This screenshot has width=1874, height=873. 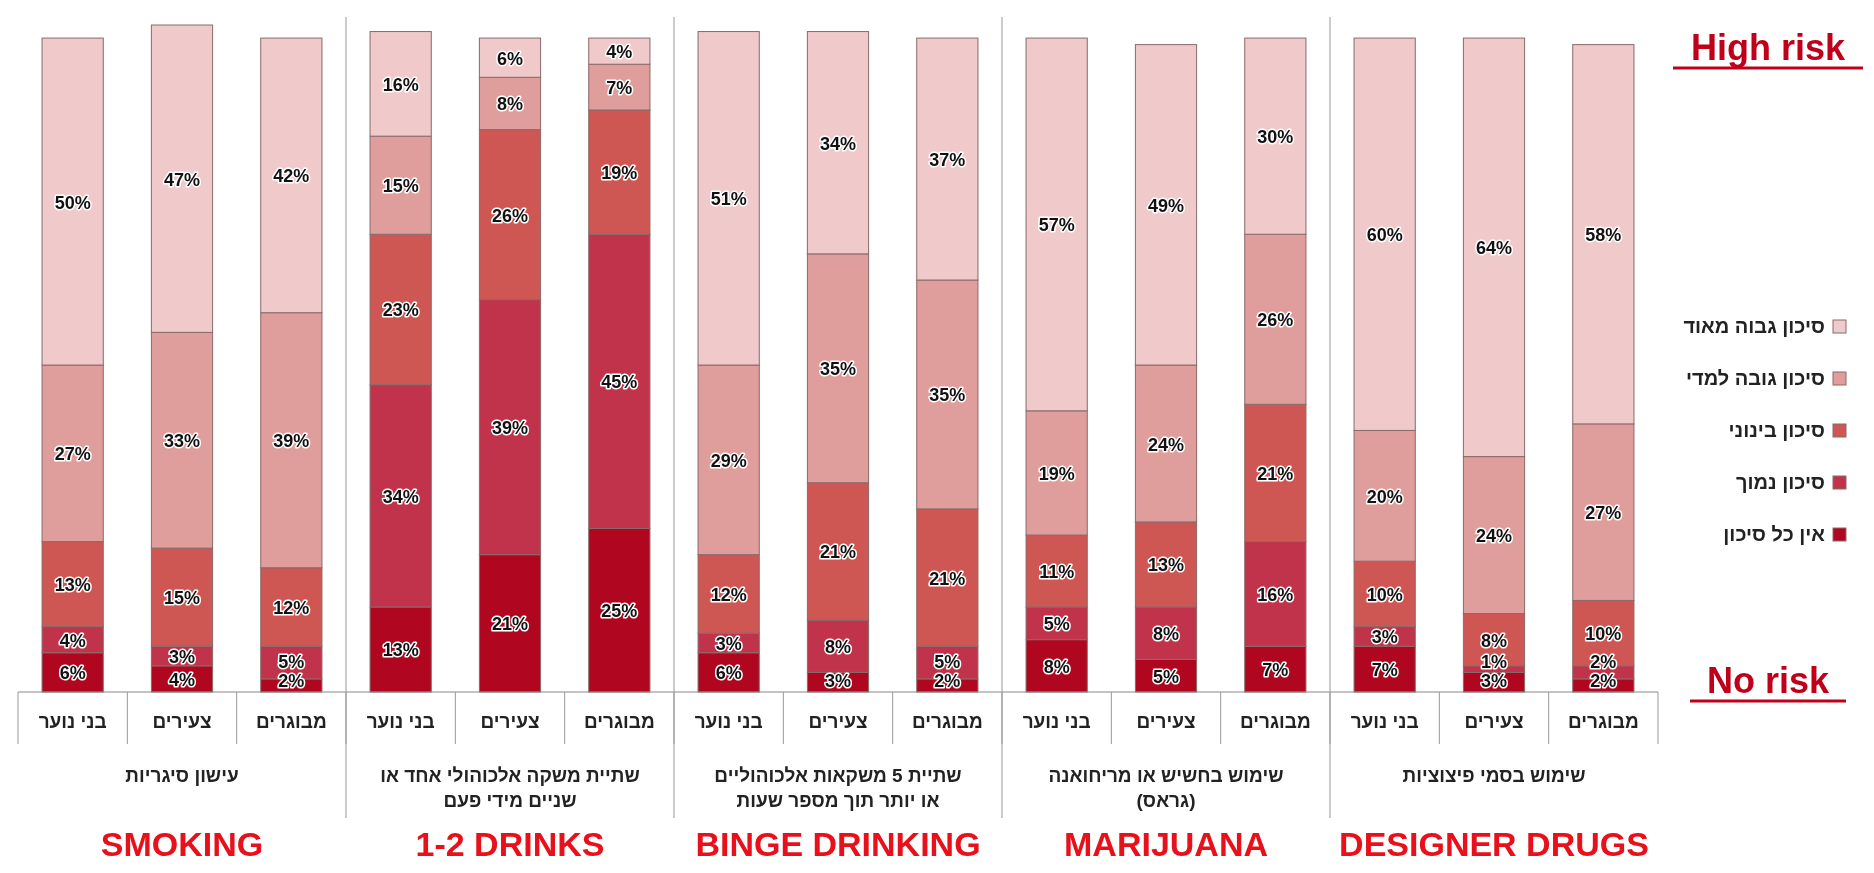 What do you see at coordinates (182, 775) in the screenshot?
I see `text: עישון סיגריות` at bounding box center [182, 775].